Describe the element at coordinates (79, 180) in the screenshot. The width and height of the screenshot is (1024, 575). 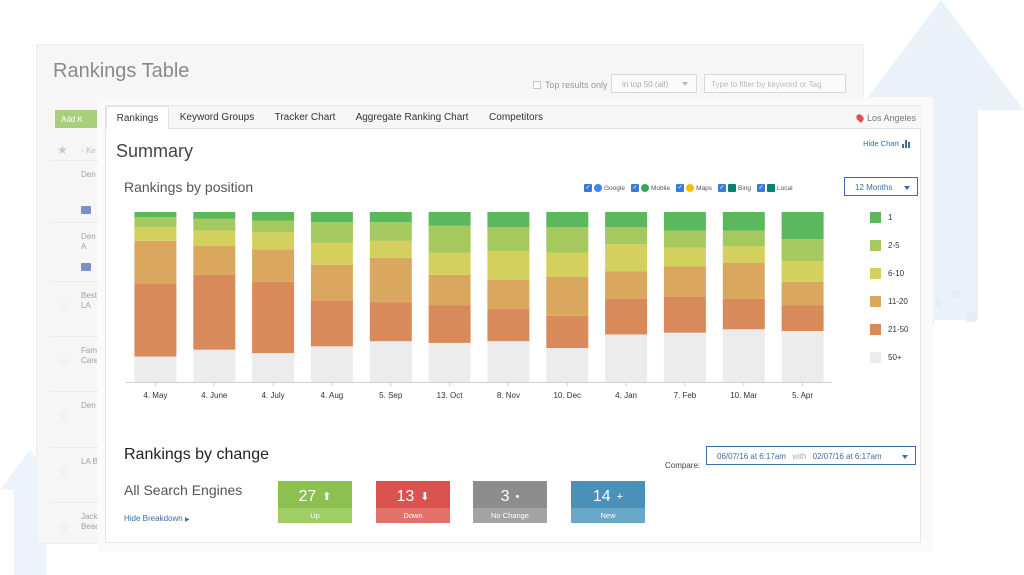
I see `table-row: Den LA` at that location.